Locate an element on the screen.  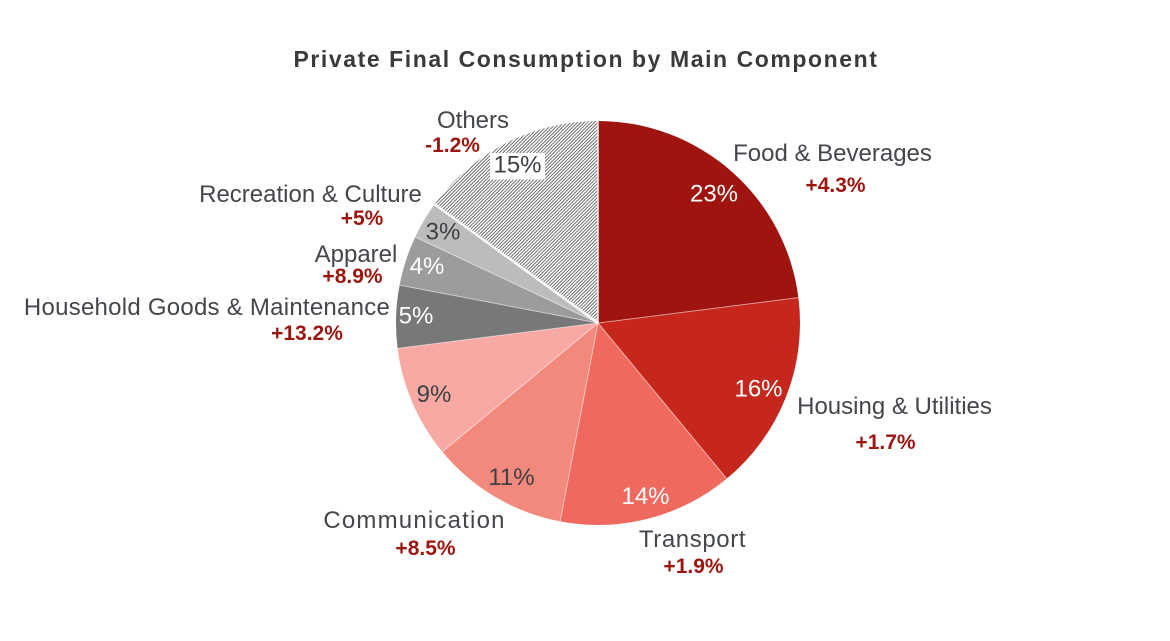
svg-text: 5% is located at coordinates (416, 316).